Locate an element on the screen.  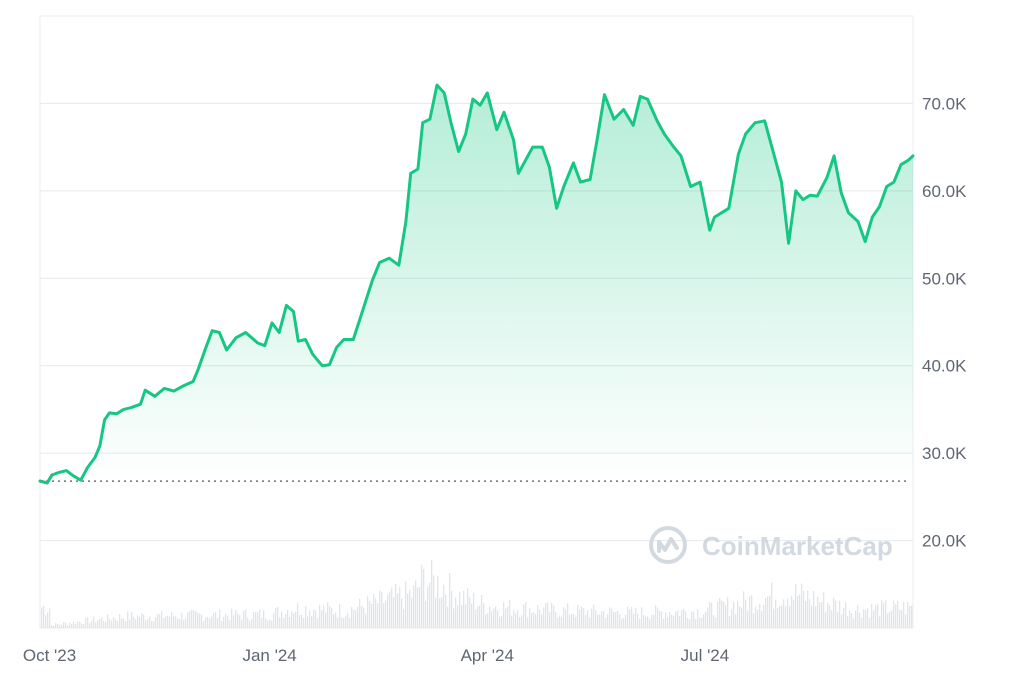
y-tick-label: 60.0K is located at coordinates (944, 191).